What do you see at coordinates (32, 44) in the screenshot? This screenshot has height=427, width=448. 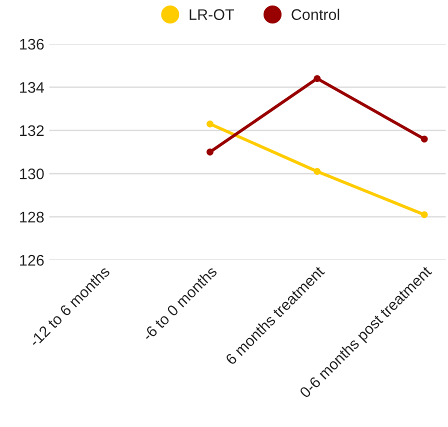 I see `y-tick-label: 136` at bounding box center [32, 44].